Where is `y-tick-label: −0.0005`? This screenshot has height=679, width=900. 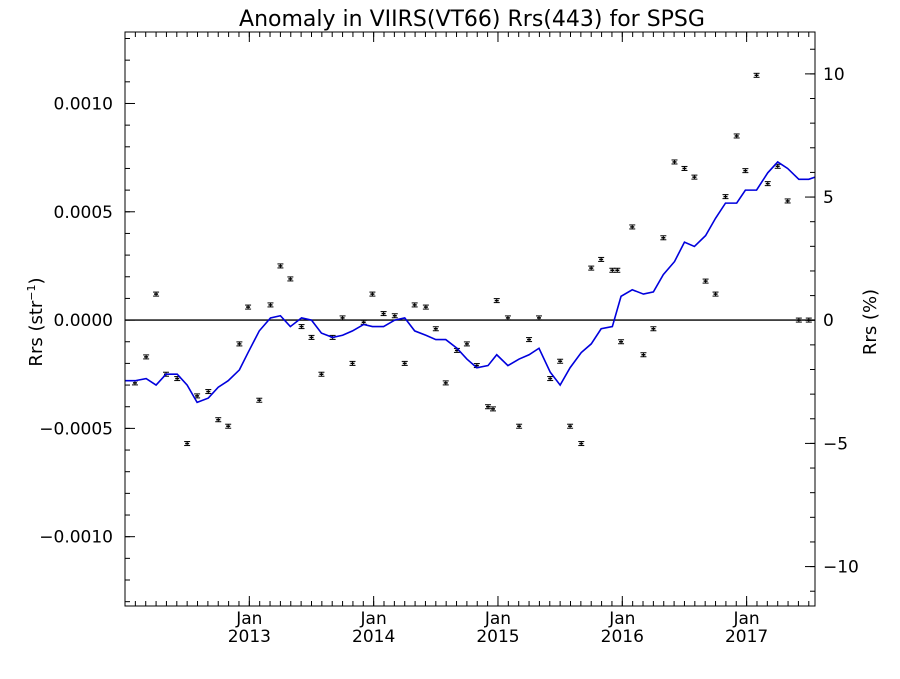 y-tick-label: −0.0005 is located at coordinates (76, 429).